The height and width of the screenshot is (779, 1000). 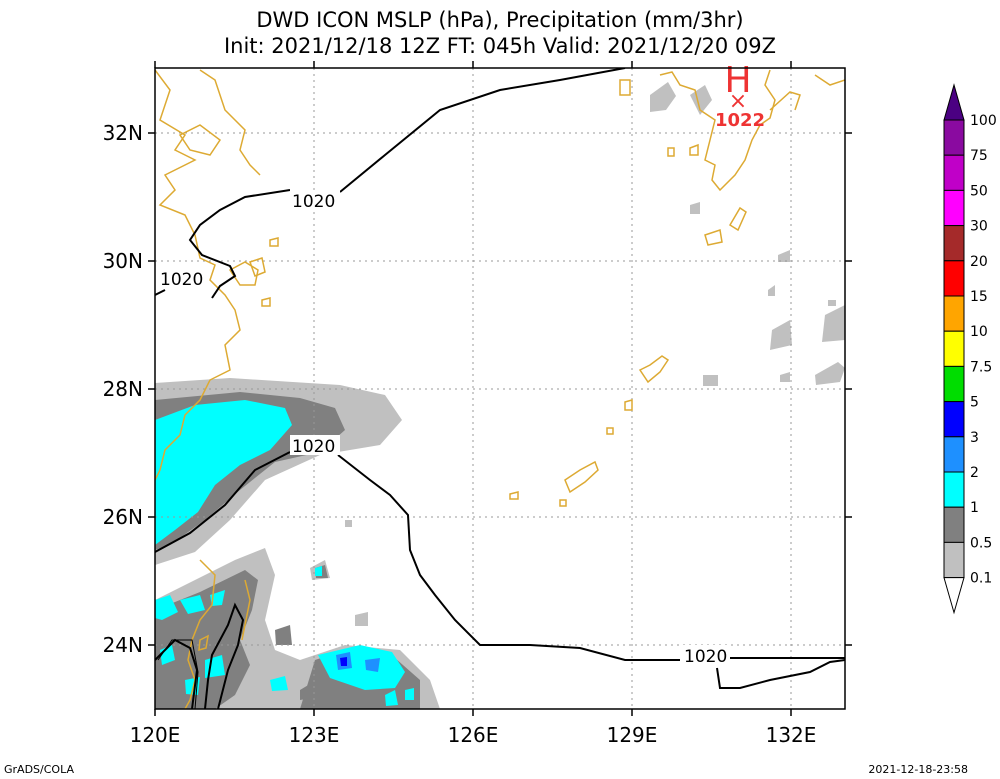 What do you see at coordinates (974, 403) in the screenshot?
I see `colorbar-label: 5` at bounding box center [974, 403].